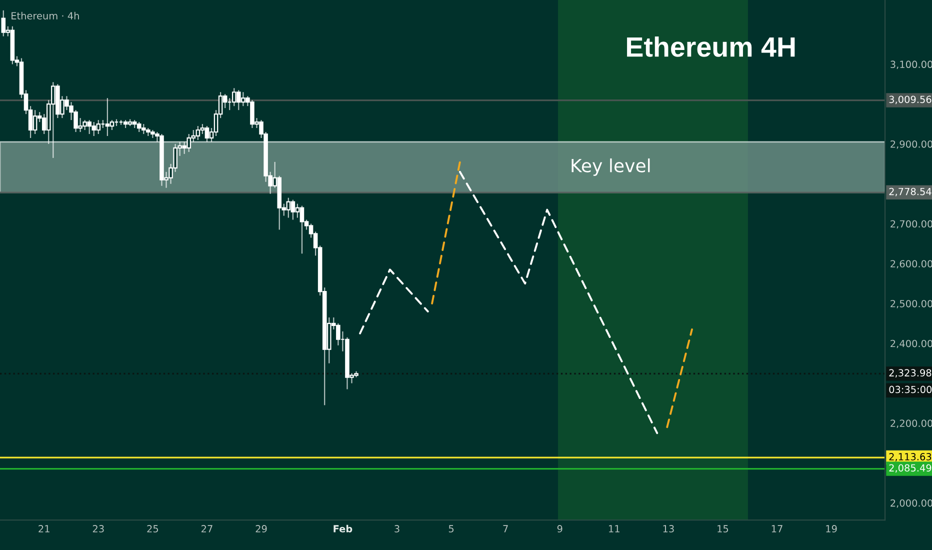 The image size is (932, 550). What do you see at coordinates (723, 528) in the screenshot?
I see `x-tick-label: 15` at bounding box center [723, 528].